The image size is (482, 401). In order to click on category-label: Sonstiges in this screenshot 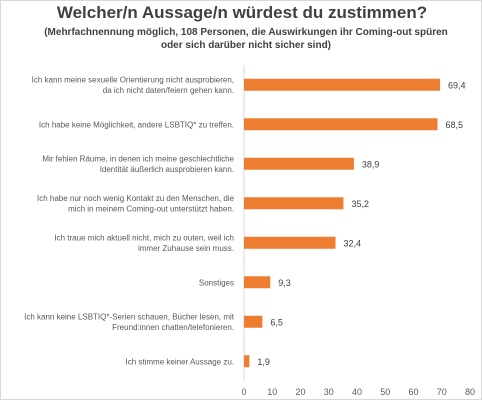, I will do `click(216, 282)`.